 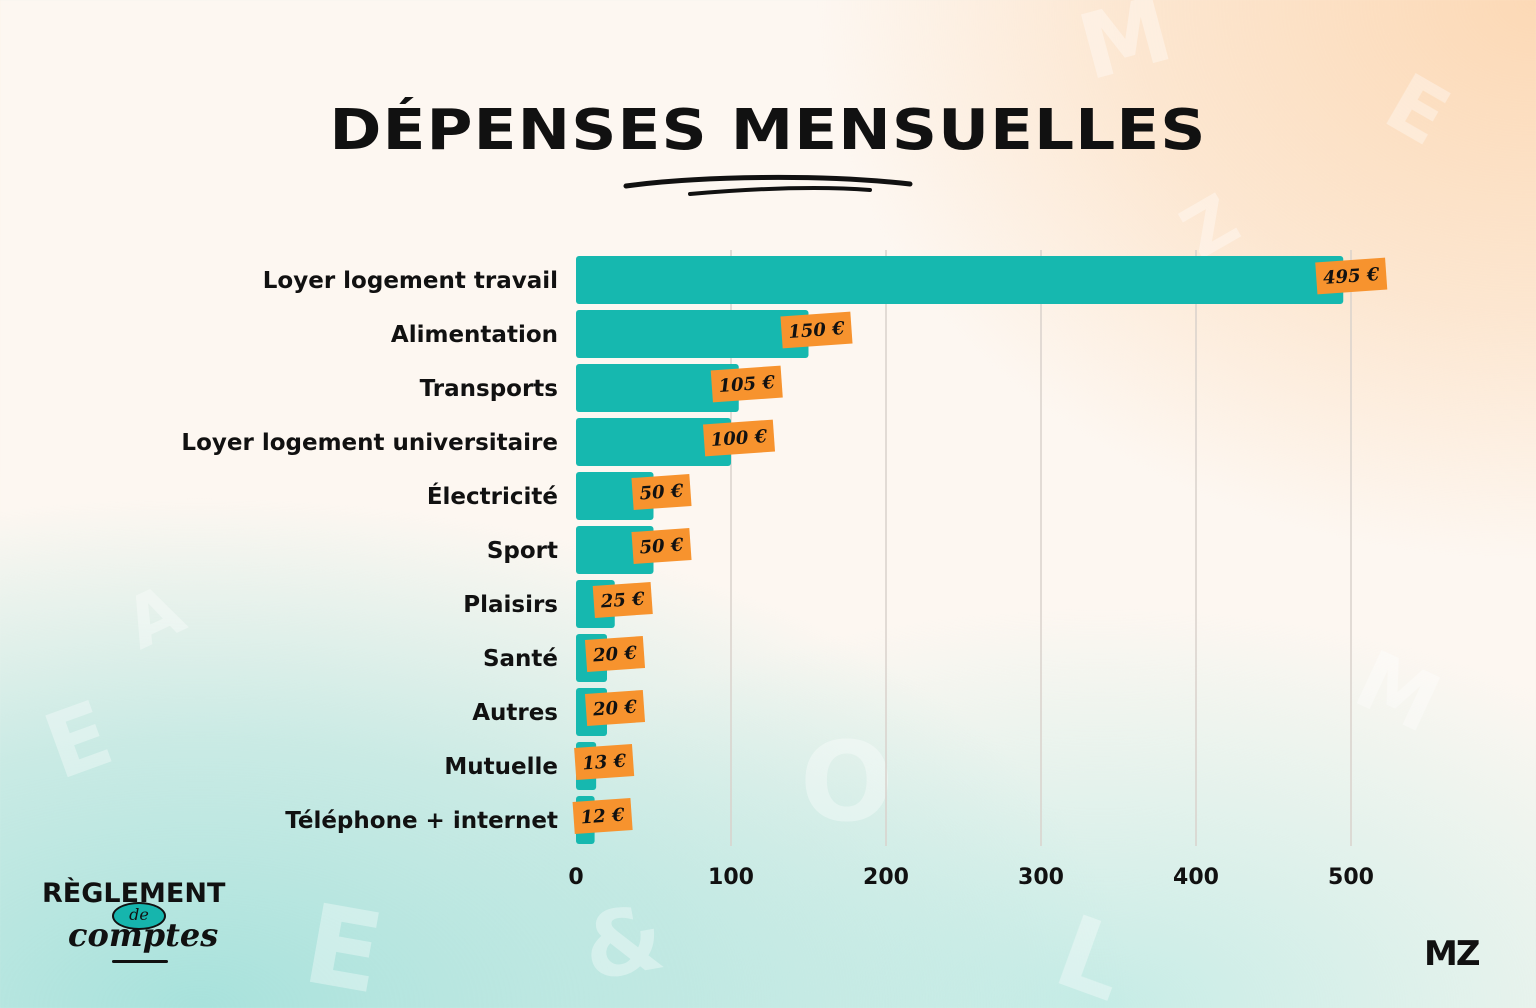 What do you see at coordinates (492, 496) in the screenshot?
I see `category-label: Électricité` at bounding box center [492, 496].